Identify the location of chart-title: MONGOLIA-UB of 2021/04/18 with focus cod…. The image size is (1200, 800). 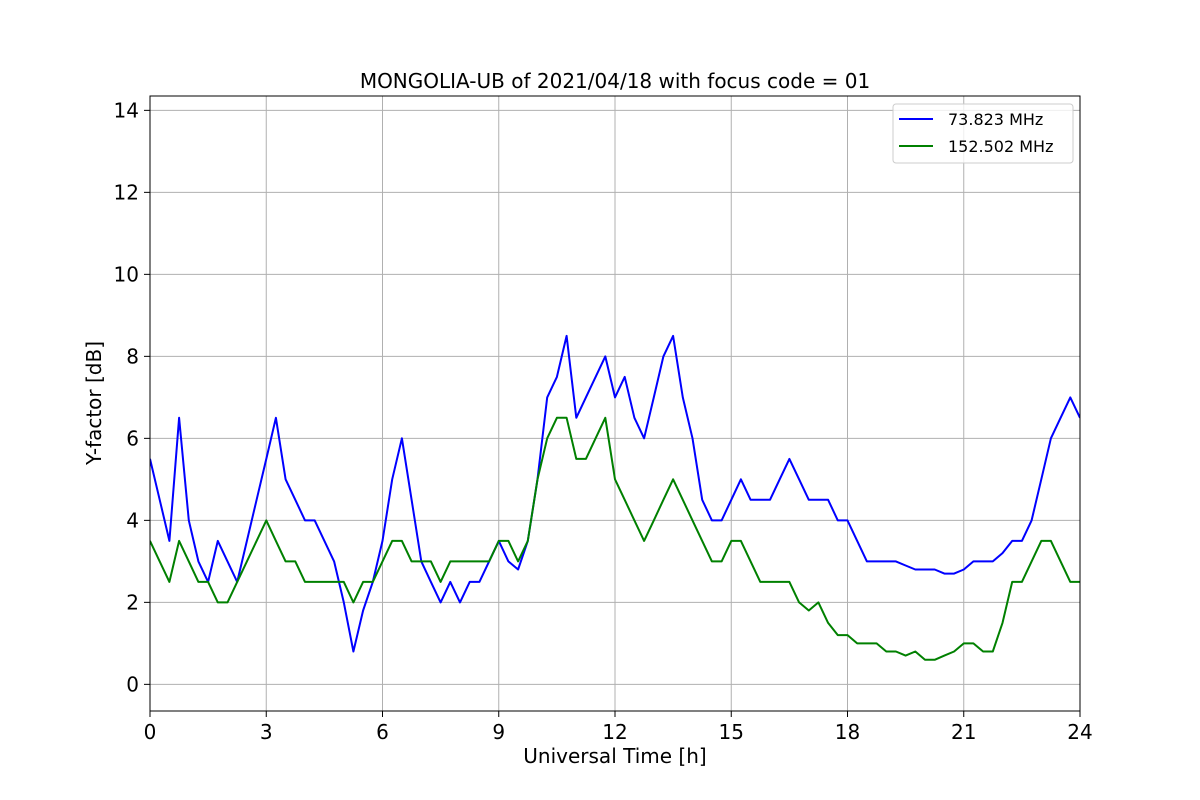
(615, 81).